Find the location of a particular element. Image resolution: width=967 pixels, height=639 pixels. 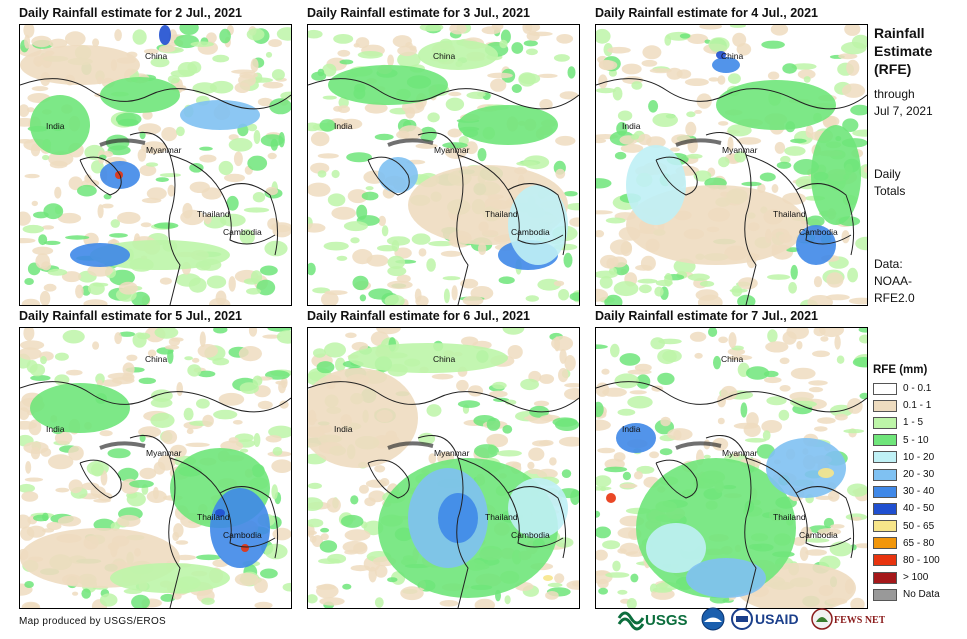

legend-item: No Data is located at coordinates (906, 594).